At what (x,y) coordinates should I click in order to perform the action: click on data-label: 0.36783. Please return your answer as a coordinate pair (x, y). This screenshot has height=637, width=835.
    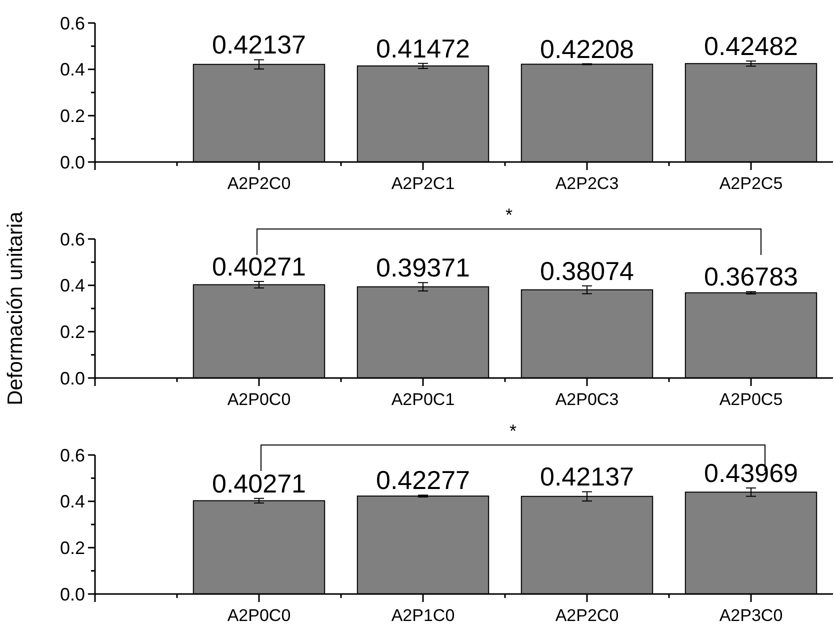
    Looking at the image, I should click on (751, 277).